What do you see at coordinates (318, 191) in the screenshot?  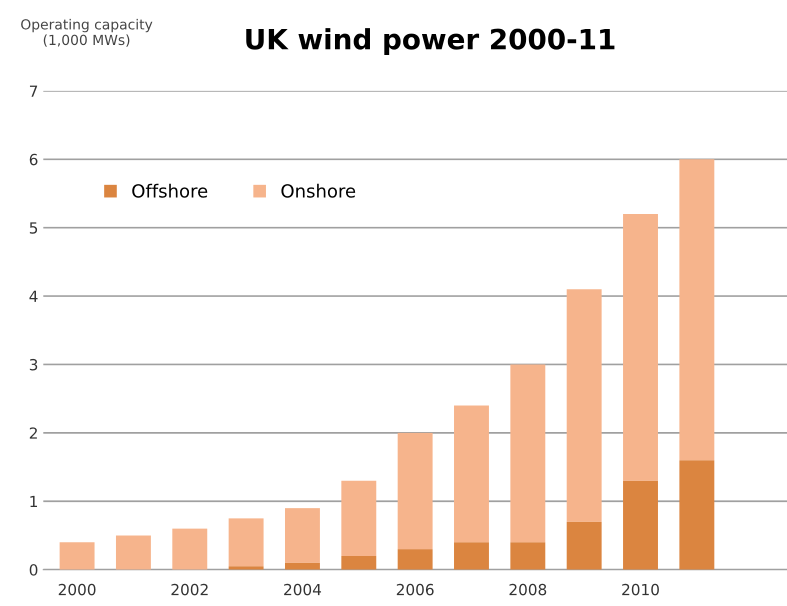 I see `legend-label: Onshore` at bounding box center [318, 191].